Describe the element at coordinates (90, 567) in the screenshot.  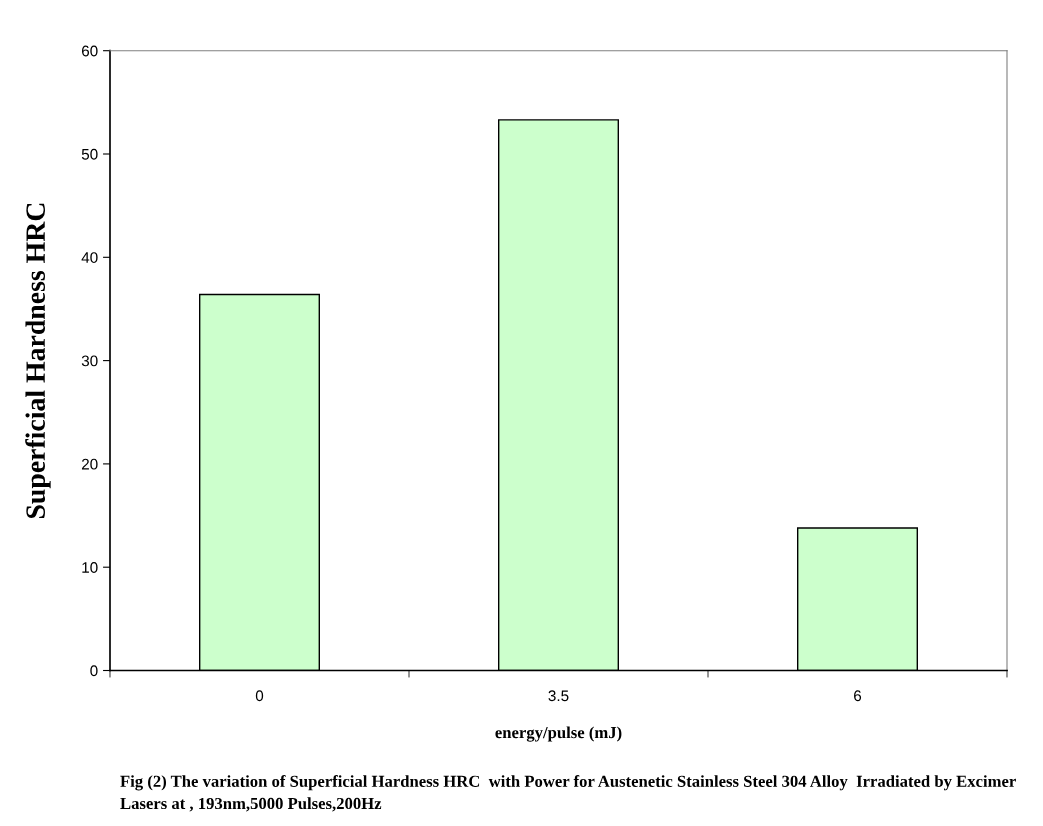
I see `y-tick-label: 10` at that location.